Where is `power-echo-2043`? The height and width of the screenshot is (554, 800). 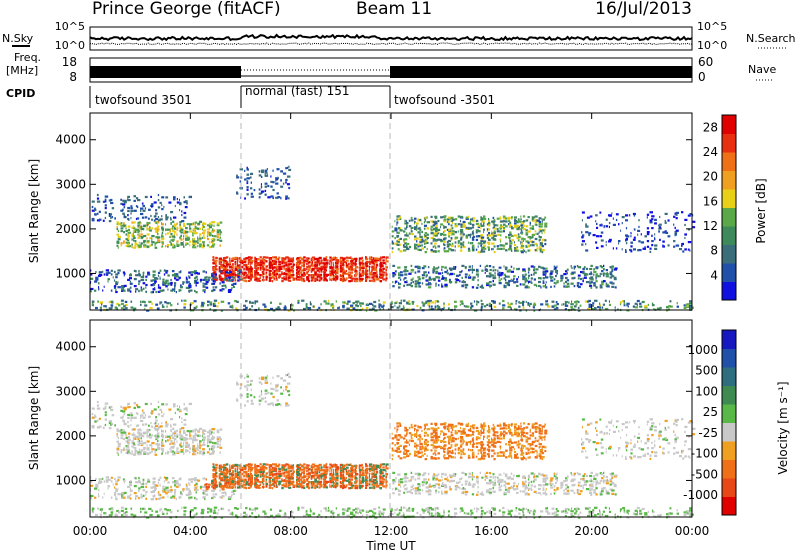 power-echo-2043 is located at coordinates (470, 243).